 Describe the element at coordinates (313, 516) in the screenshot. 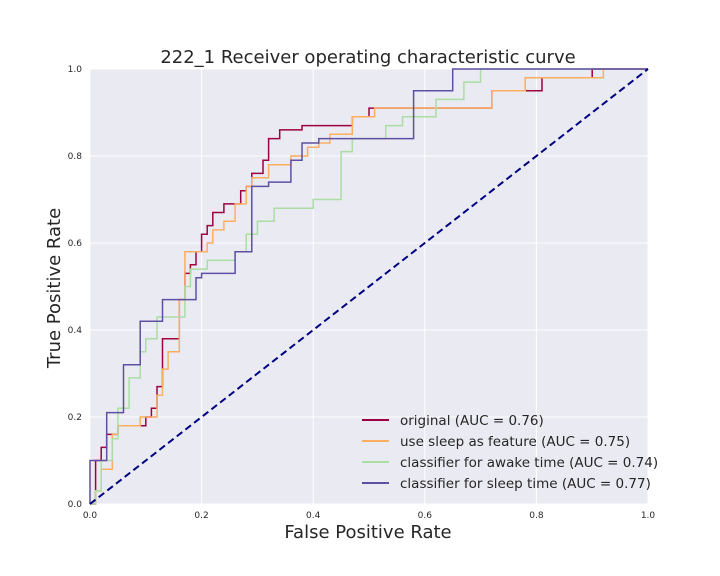

I see `x-tick-label: 0.4` at that location.